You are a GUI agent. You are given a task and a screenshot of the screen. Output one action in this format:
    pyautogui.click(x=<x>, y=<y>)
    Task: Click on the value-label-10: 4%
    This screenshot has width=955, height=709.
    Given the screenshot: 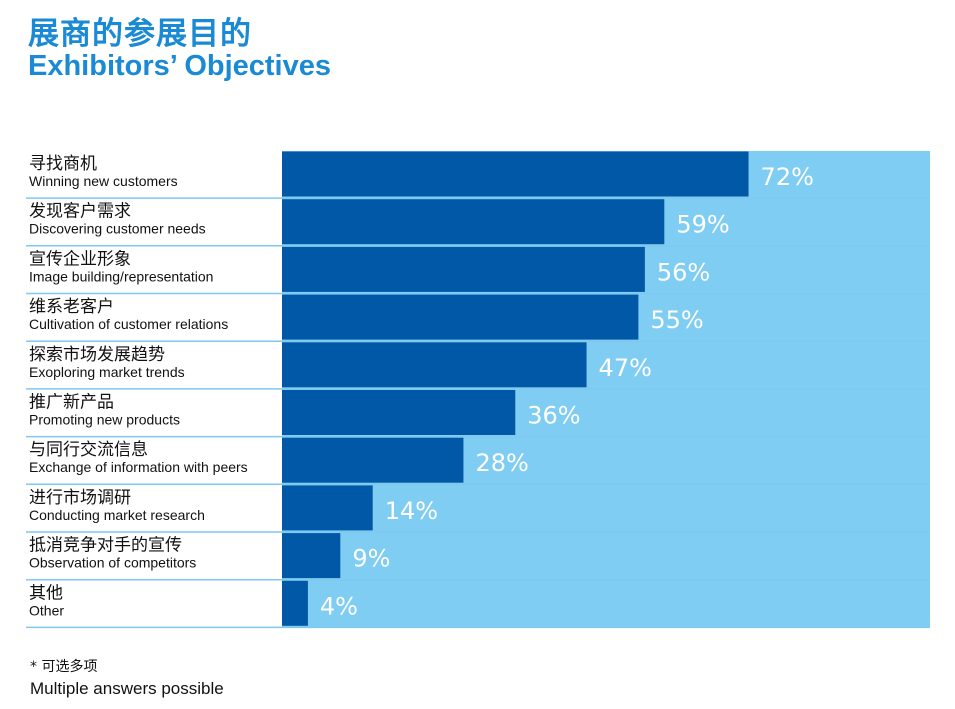 What is the action you would take?
    pyautogui.click(x=339, y=606)
    